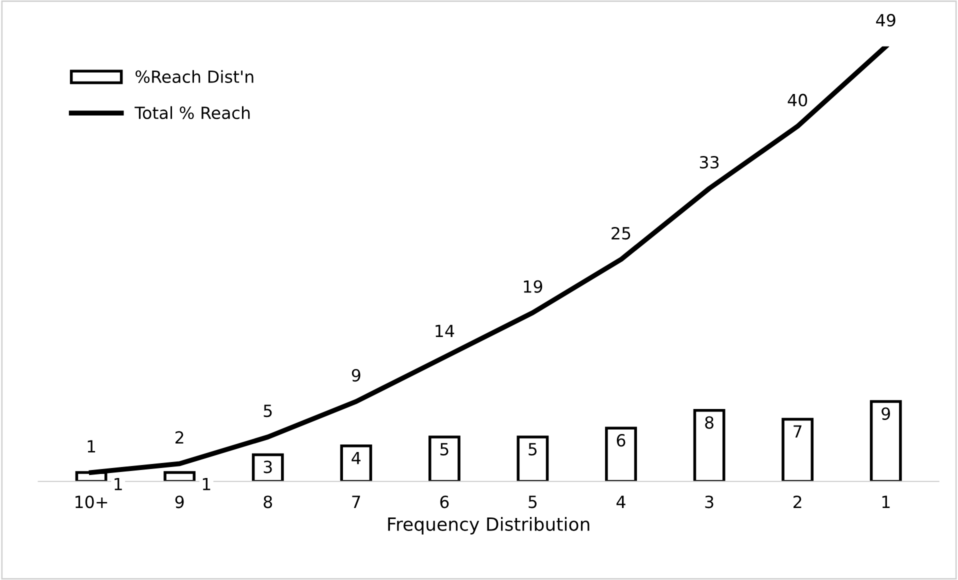 Image resolution: width=958 pixels, height=580 pixels. I want to click on x-tick-label: 1, so click(886, 502).